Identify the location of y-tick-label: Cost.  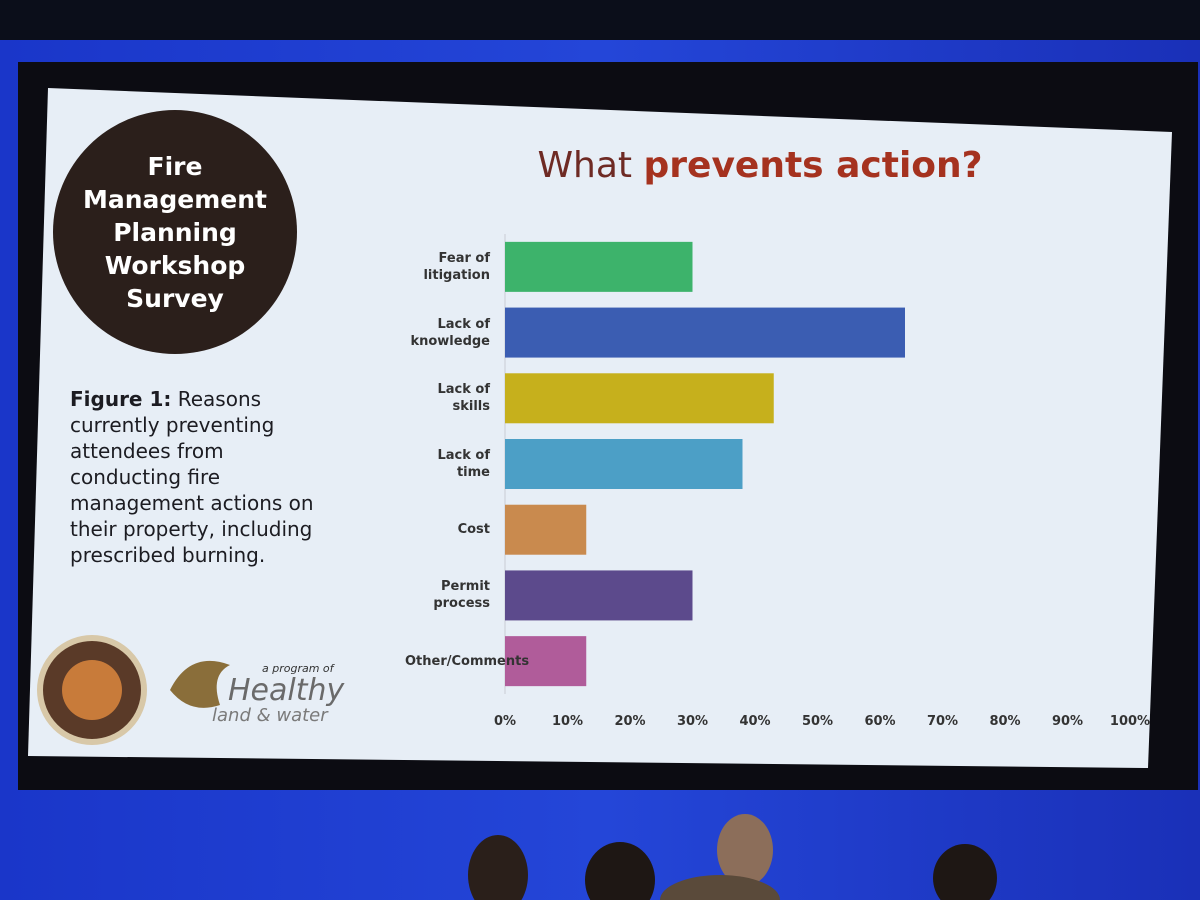
(473, 530).